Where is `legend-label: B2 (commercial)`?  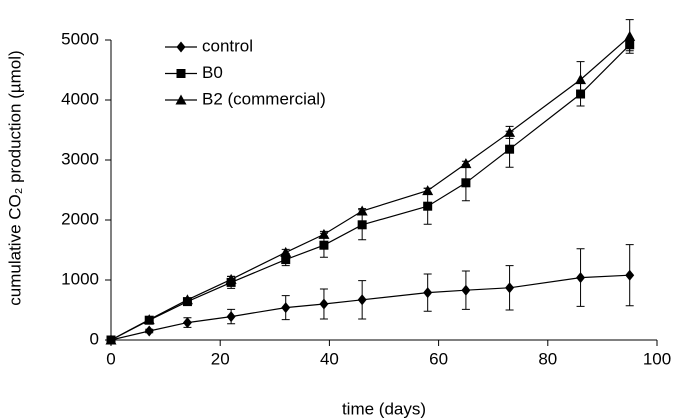
legend-label: B2 (commercial) is located at coordinates (264, 98).